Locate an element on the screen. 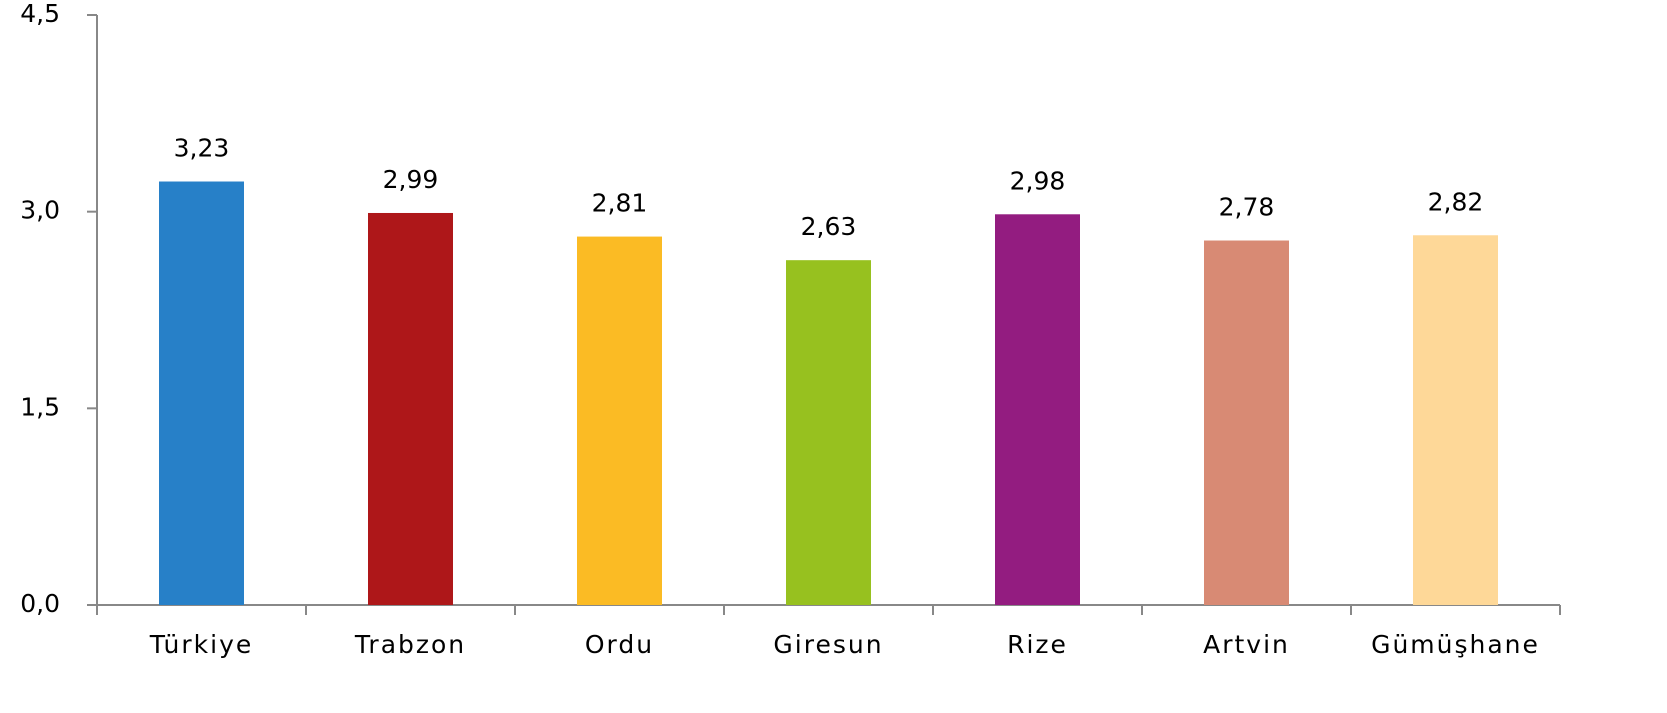 The image size is (1667, 713). data-label: 2,78 is located at coordinates (1247, 207).